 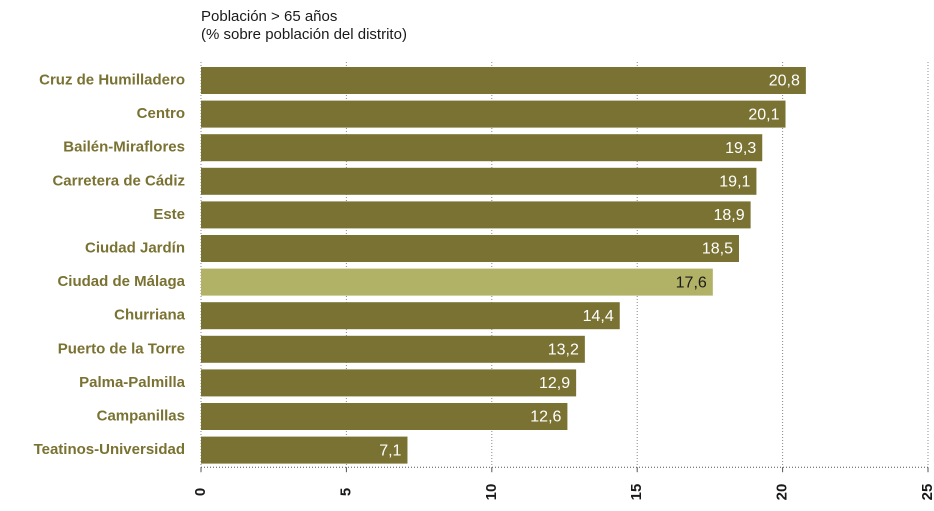 What do you see at coordinates (345, 492) in the screenshot?
I see `x-tick-label: 5` at bounding box center [345, 492].